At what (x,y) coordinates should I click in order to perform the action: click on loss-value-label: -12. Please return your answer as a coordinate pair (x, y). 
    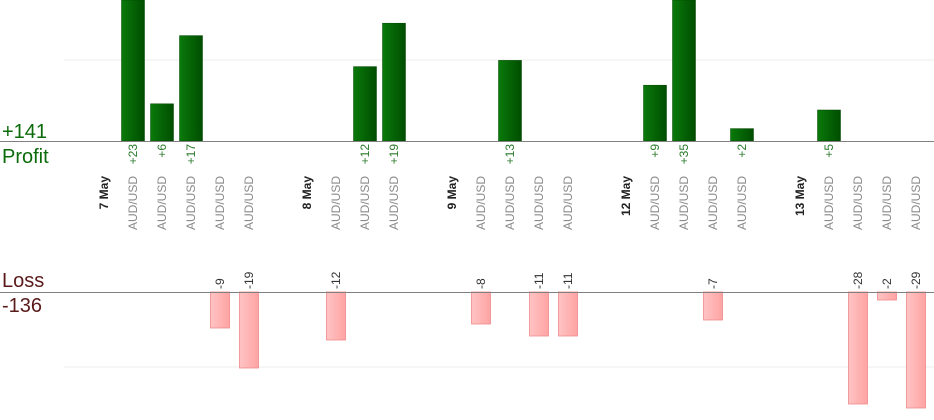
    Looking at the image, I should click on (336, 280).